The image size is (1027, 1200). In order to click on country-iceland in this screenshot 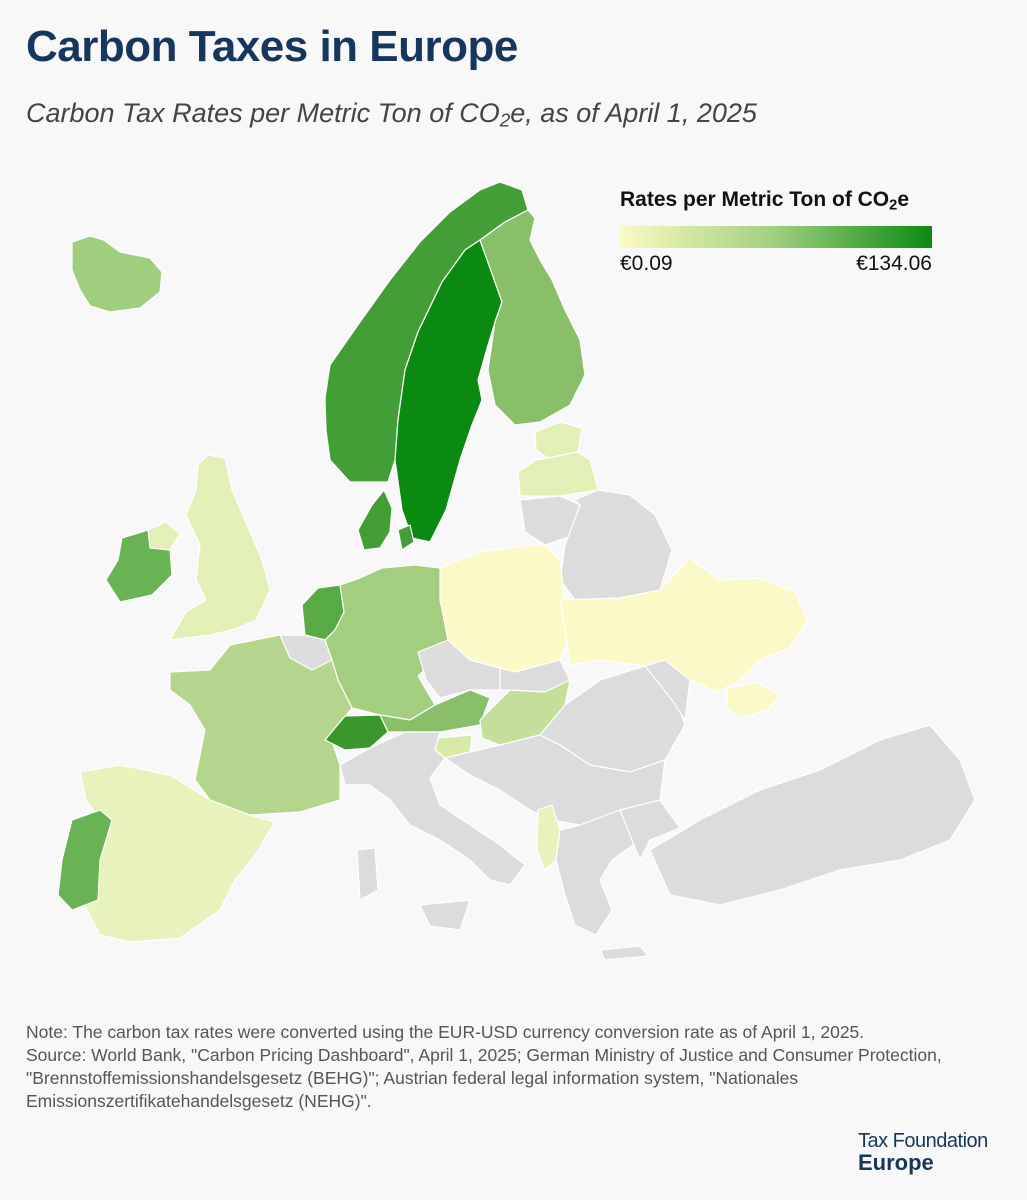, I will do `click(117, 274)`.